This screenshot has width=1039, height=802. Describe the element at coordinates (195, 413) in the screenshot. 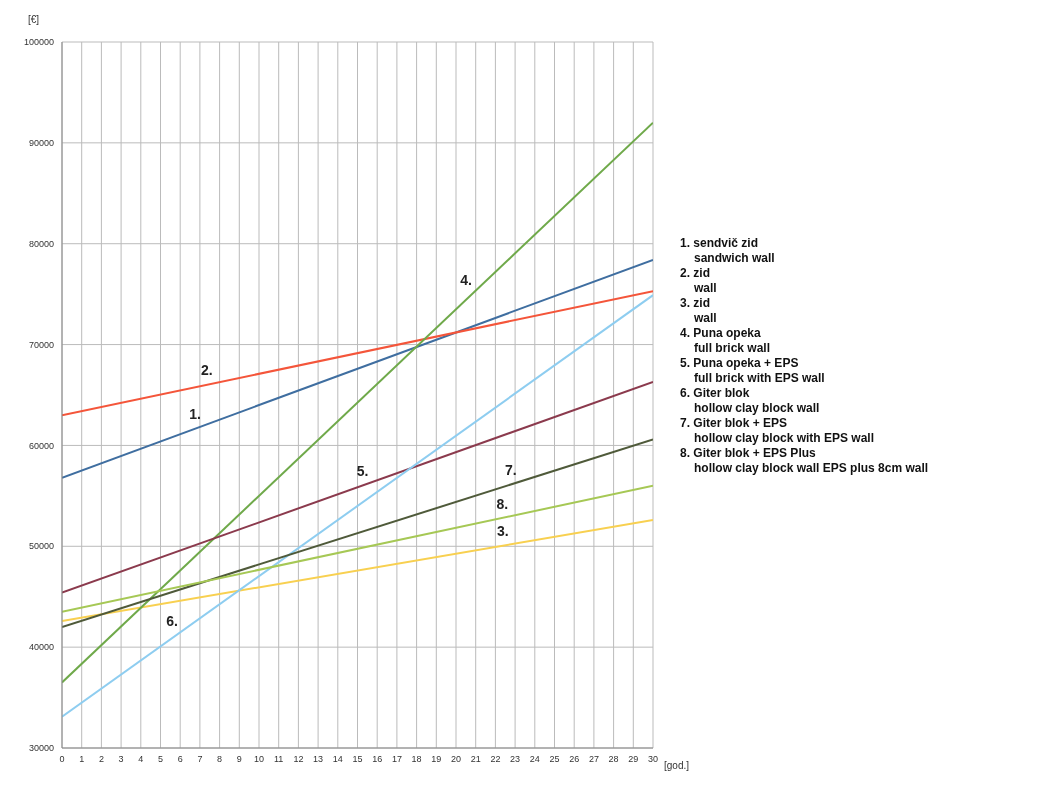

I see `annotation: 1.` at that location.